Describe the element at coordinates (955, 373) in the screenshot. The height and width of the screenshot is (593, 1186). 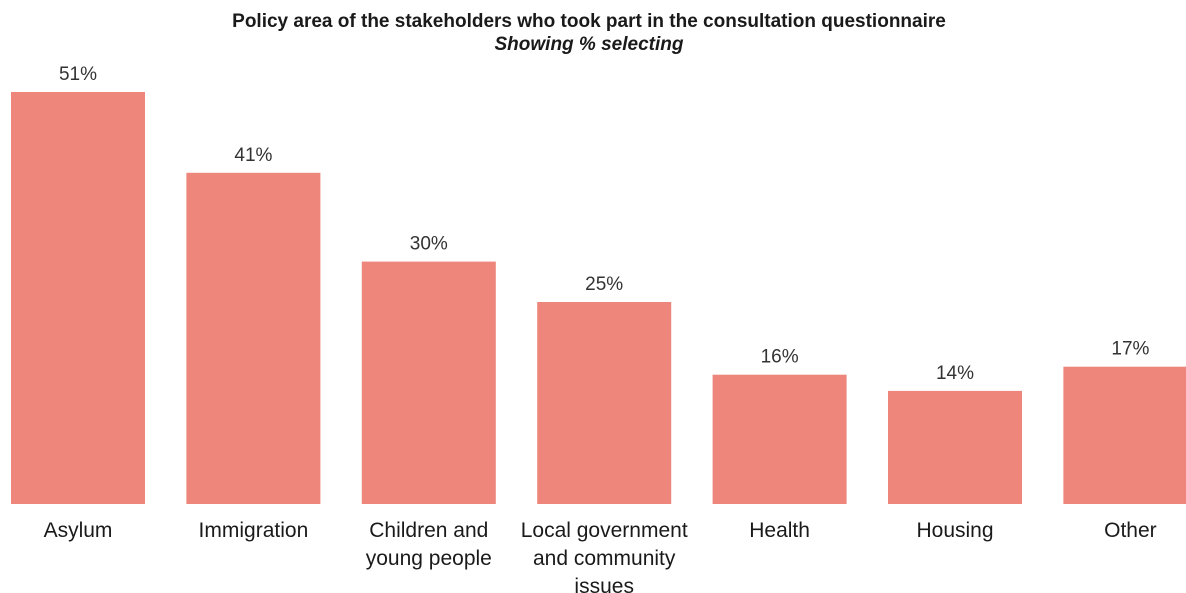
I see `bar-value-label: 14%` at that location.